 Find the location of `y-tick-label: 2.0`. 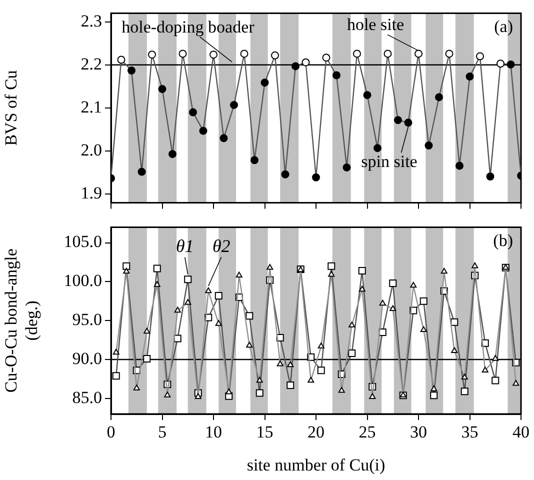

y-tick-label: 2.0 is located at coordinates (91, 150).